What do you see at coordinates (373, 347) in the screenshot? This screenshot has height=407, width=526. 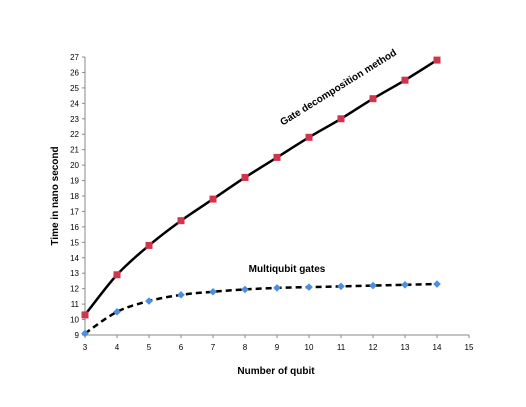 I see `x-tick-label: 12` at bounding box center [373, 347].